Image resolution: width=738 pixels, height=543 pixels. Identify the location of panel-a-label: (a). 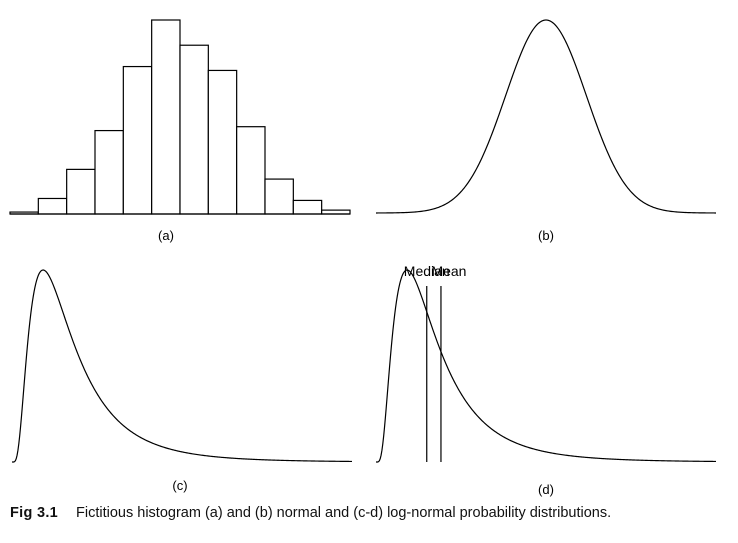
(166, 235).